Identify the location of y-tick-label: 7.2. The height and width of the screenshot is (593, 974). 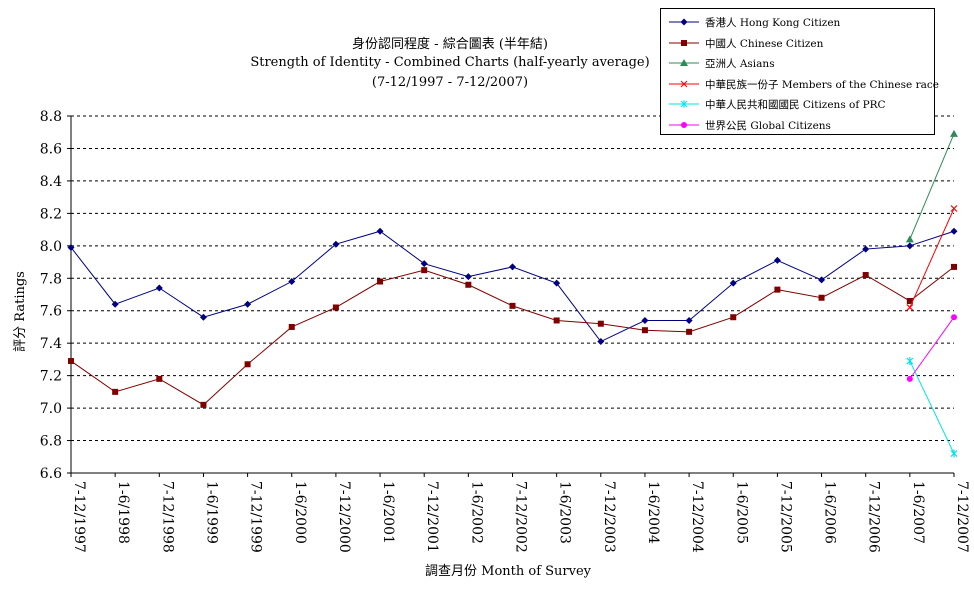
(51, 377).